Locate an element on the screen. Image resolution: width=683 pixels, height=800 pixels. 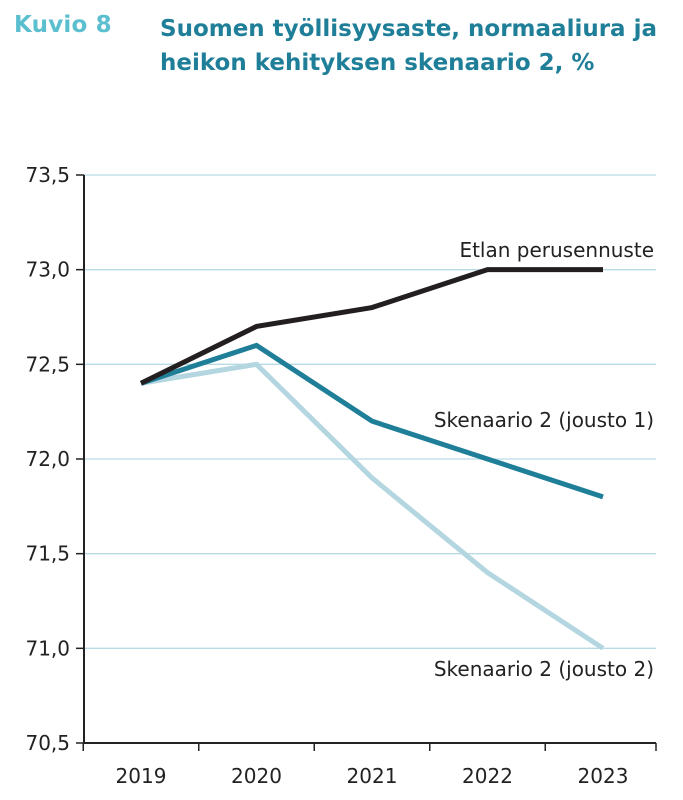
y-tick-labels: 73,5 73,0 72,5 72,0 71,5 71,0 70,5 is located at coordinates (47, 459).